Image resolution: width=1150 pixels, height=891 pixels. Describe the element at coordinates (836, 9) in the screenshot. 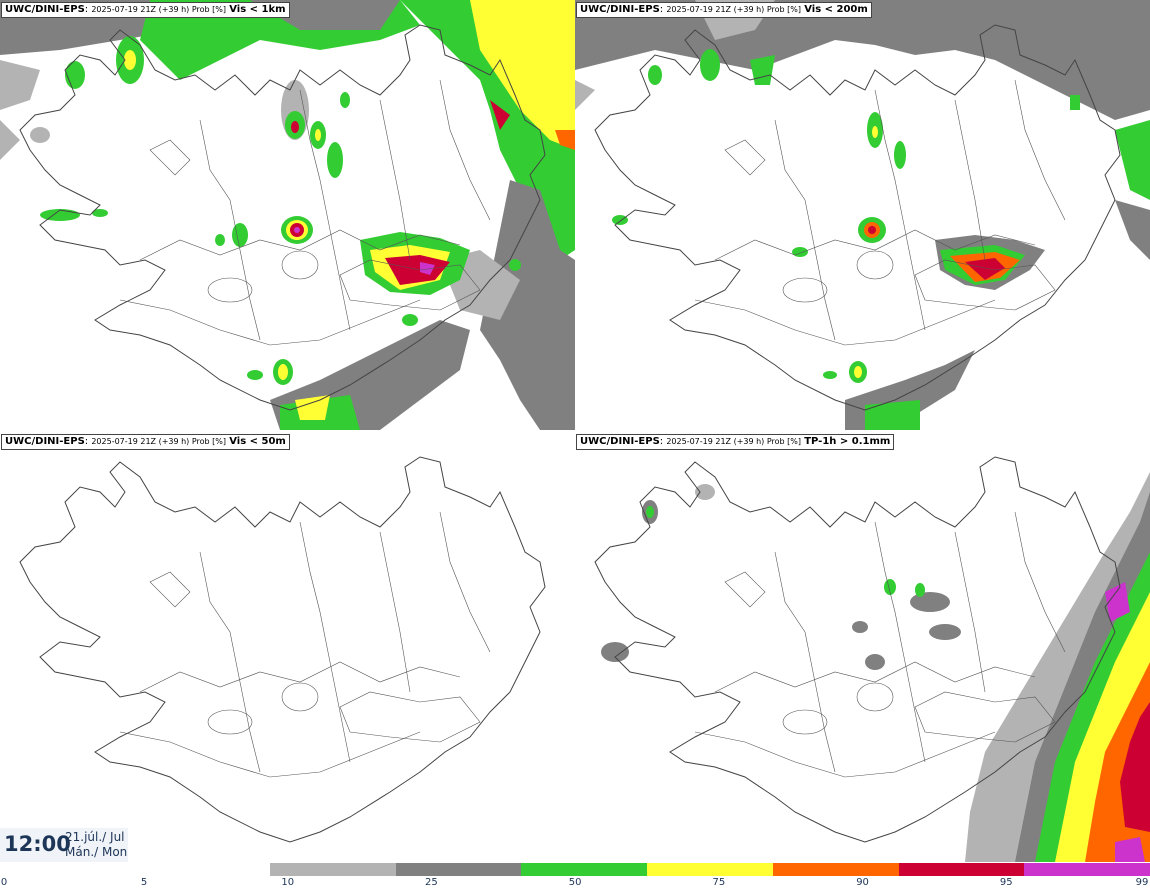

I see `panel-variable: Vis < 200m` at that location.